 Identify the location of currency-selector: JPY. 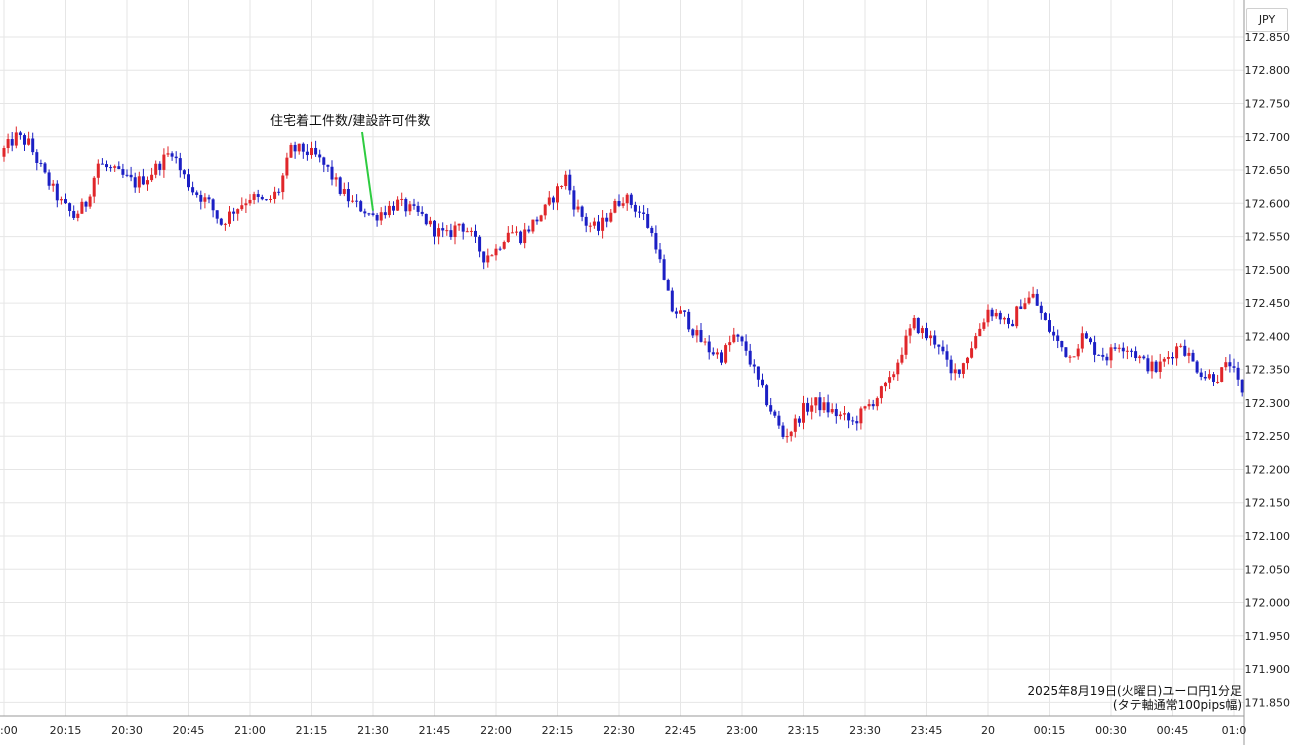
(1267, 20).